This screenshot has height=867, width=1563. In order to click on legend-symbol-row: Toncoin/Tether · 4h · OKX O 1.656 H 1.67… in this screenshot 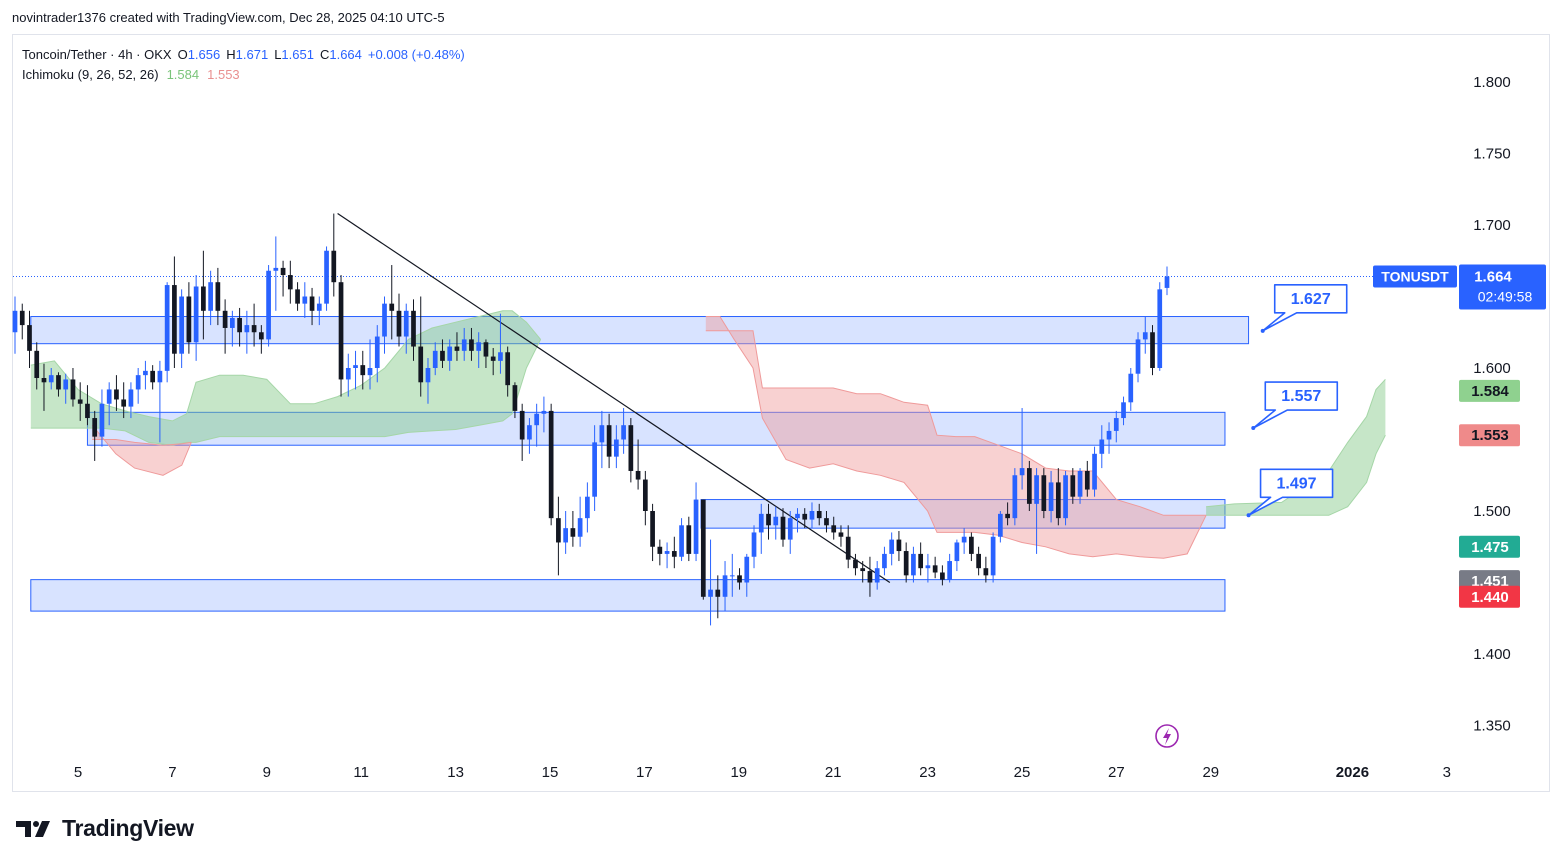, I will do `click(243, 55)`.